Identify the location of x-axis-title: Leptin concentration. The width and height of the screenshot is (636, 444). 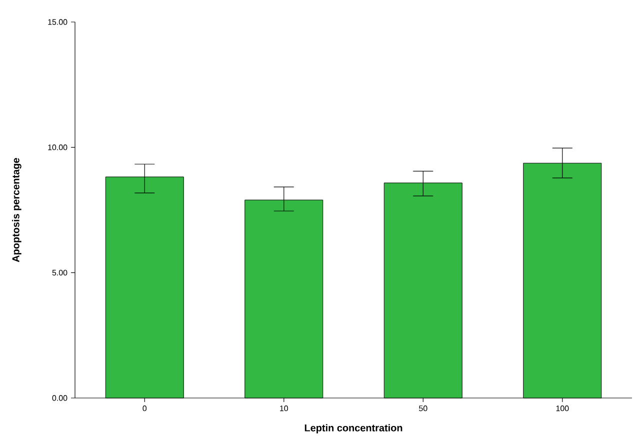
(353, 429).